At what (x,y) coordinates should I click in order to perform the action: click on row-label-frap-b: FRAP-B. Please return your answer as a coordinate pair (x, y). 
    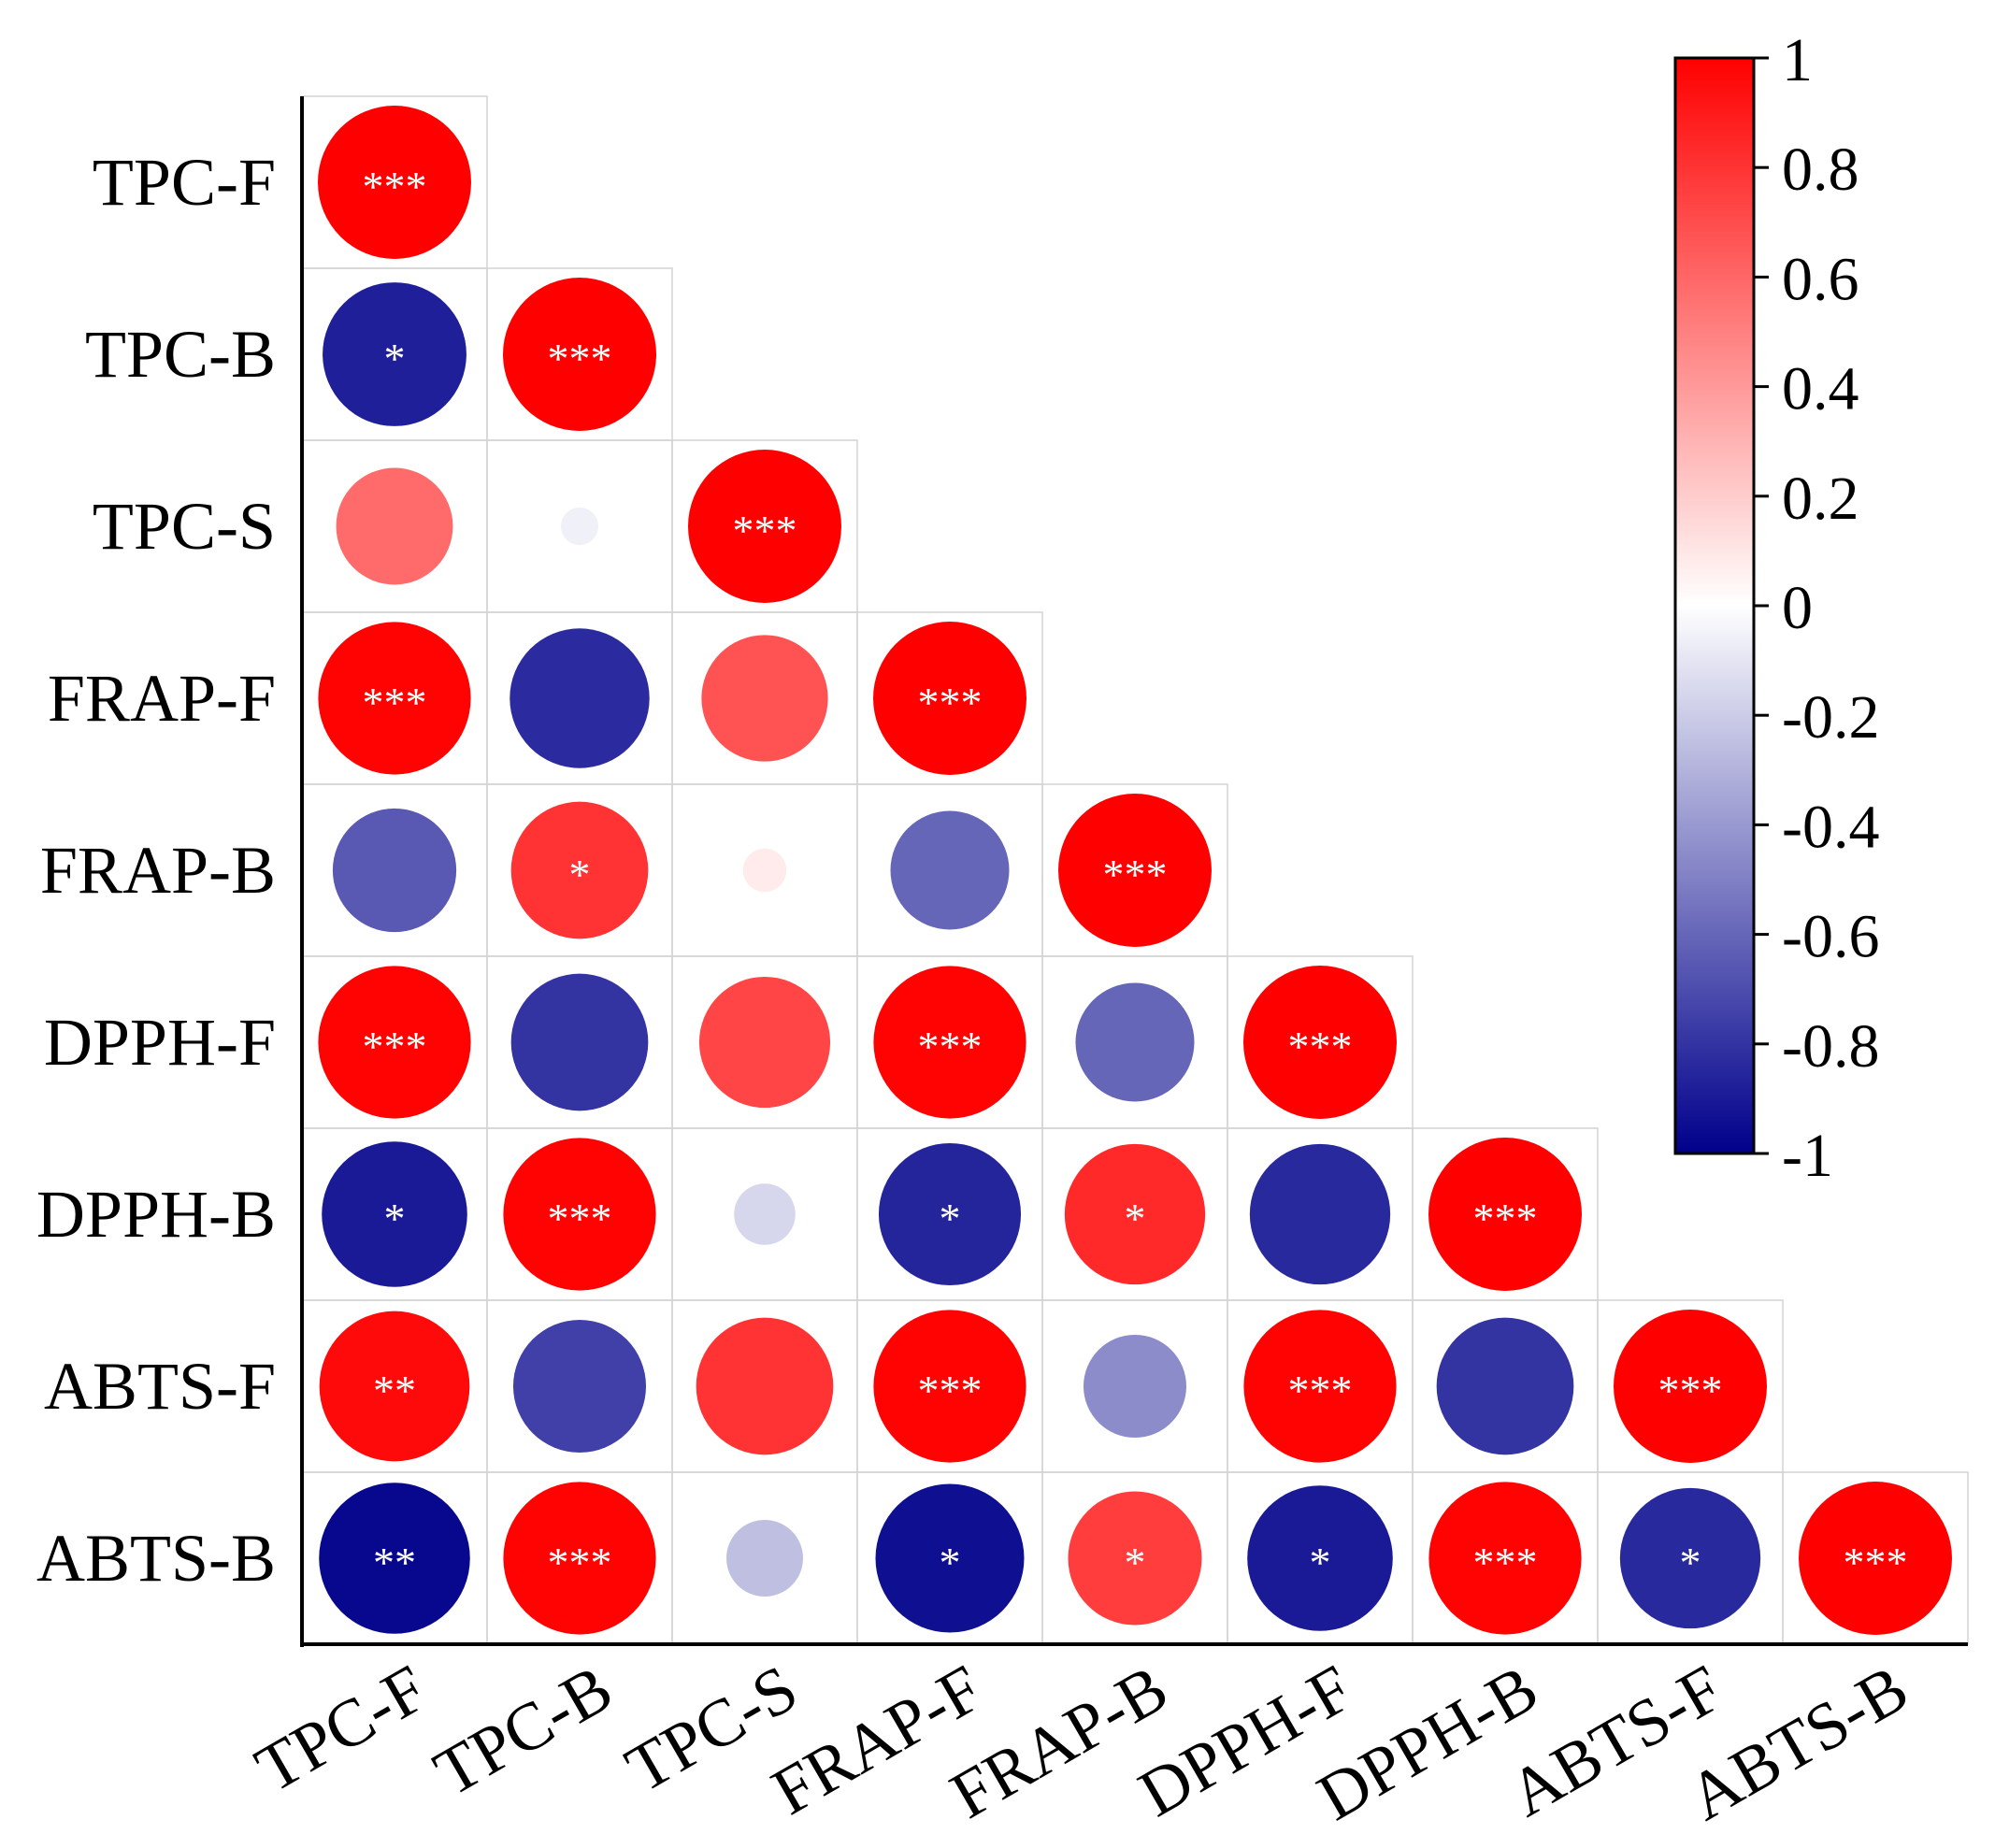
    Looking at the image, I should click on (158, 870).